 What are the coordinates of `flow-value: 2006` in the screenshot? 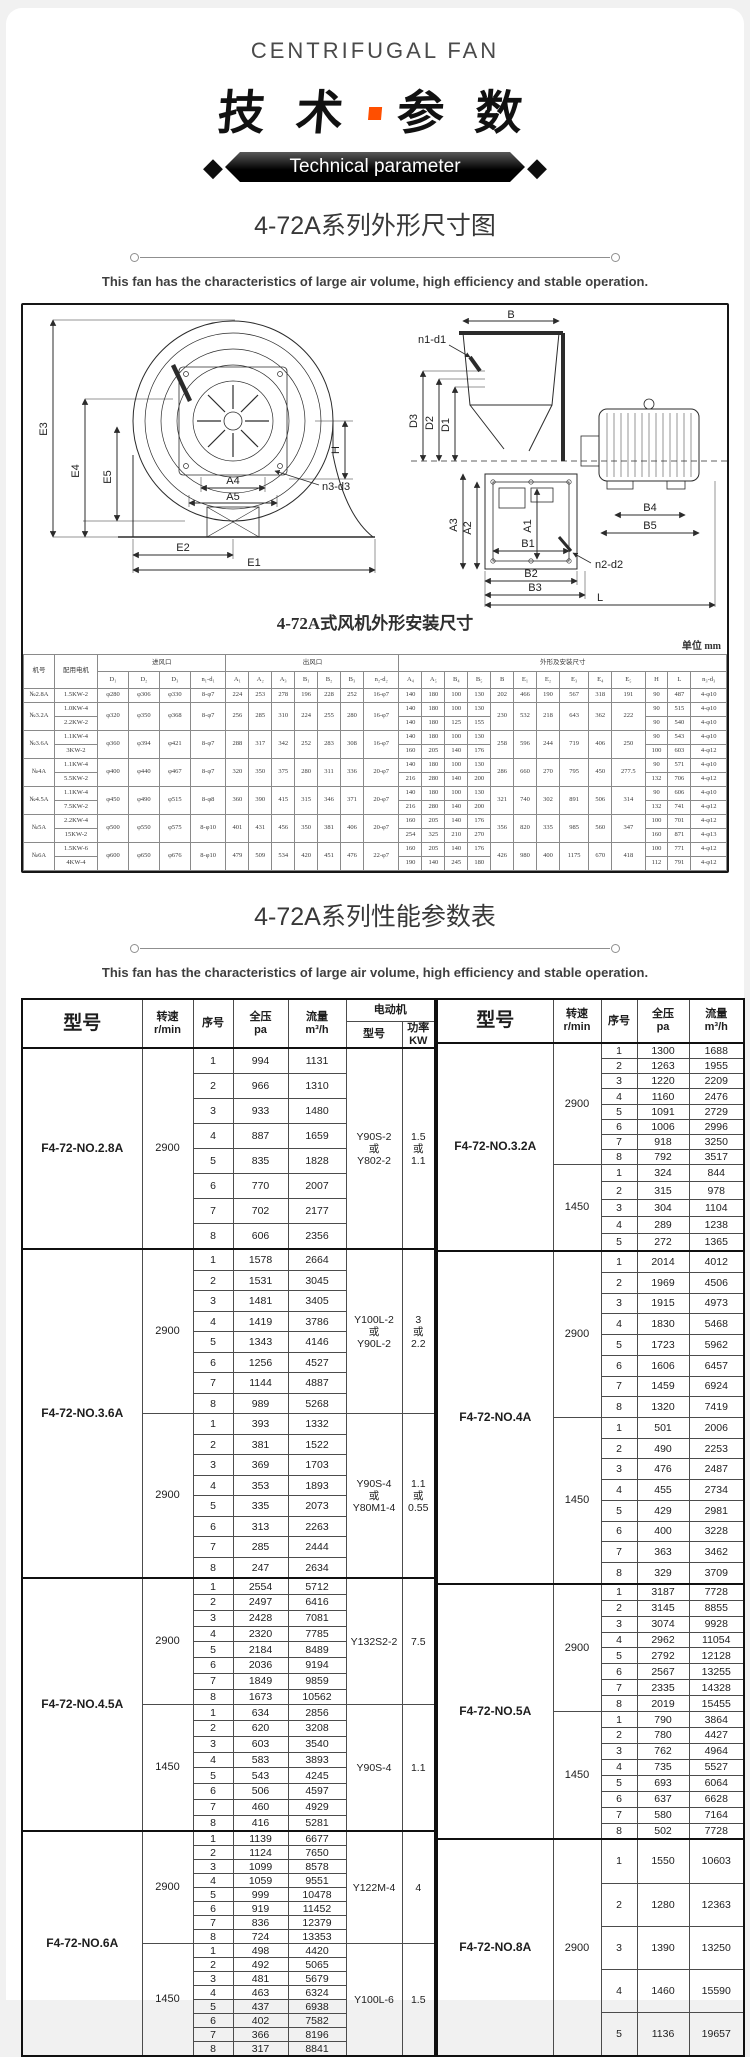 It's located at (716, 1427).